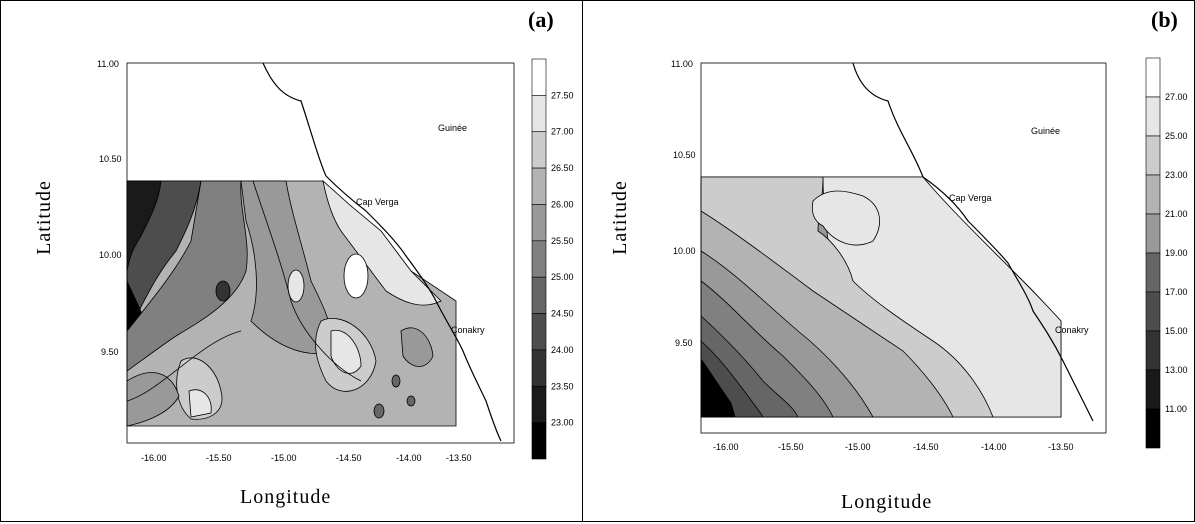  What do you see at coordinates (562, 241) in the screenshot?
I see `colorbar-label: 25.50` at bounding box center [562, 241].